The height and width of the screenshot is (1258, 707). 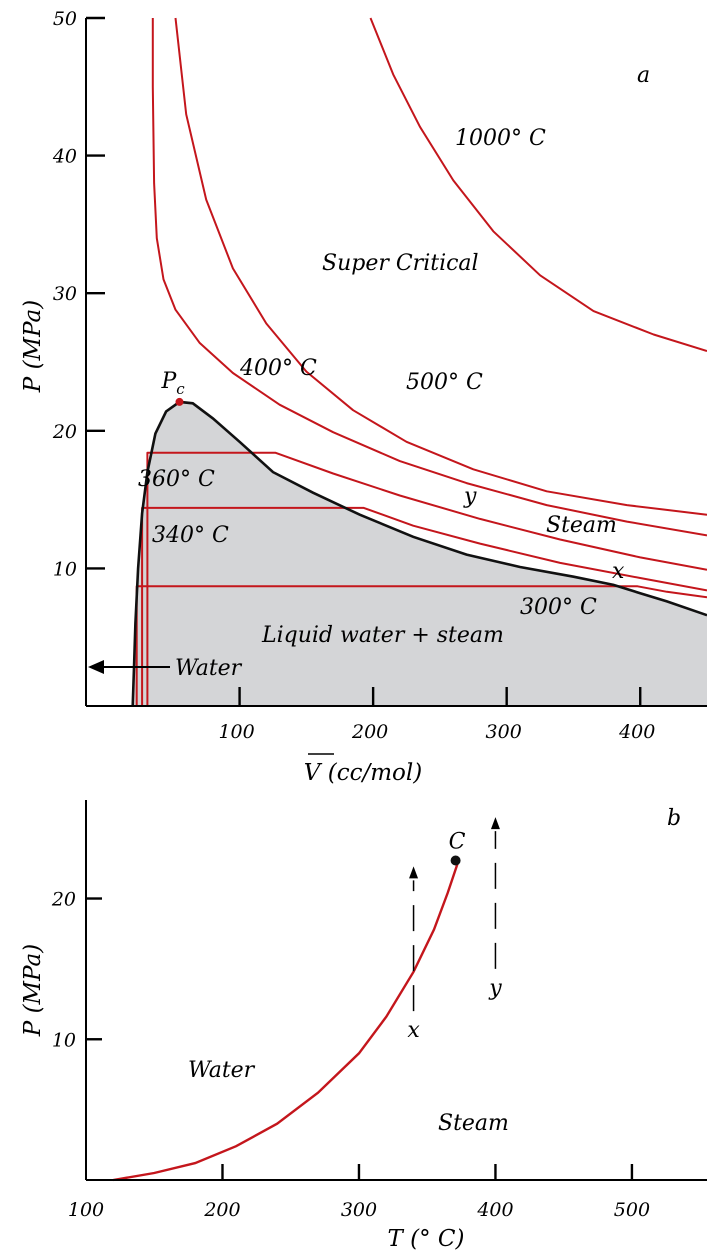 What do you see at coordinates (425, 1239) in the screenshot?
I see `x-axis-label-b: T (° C)` at bounding box center [425, 1239].